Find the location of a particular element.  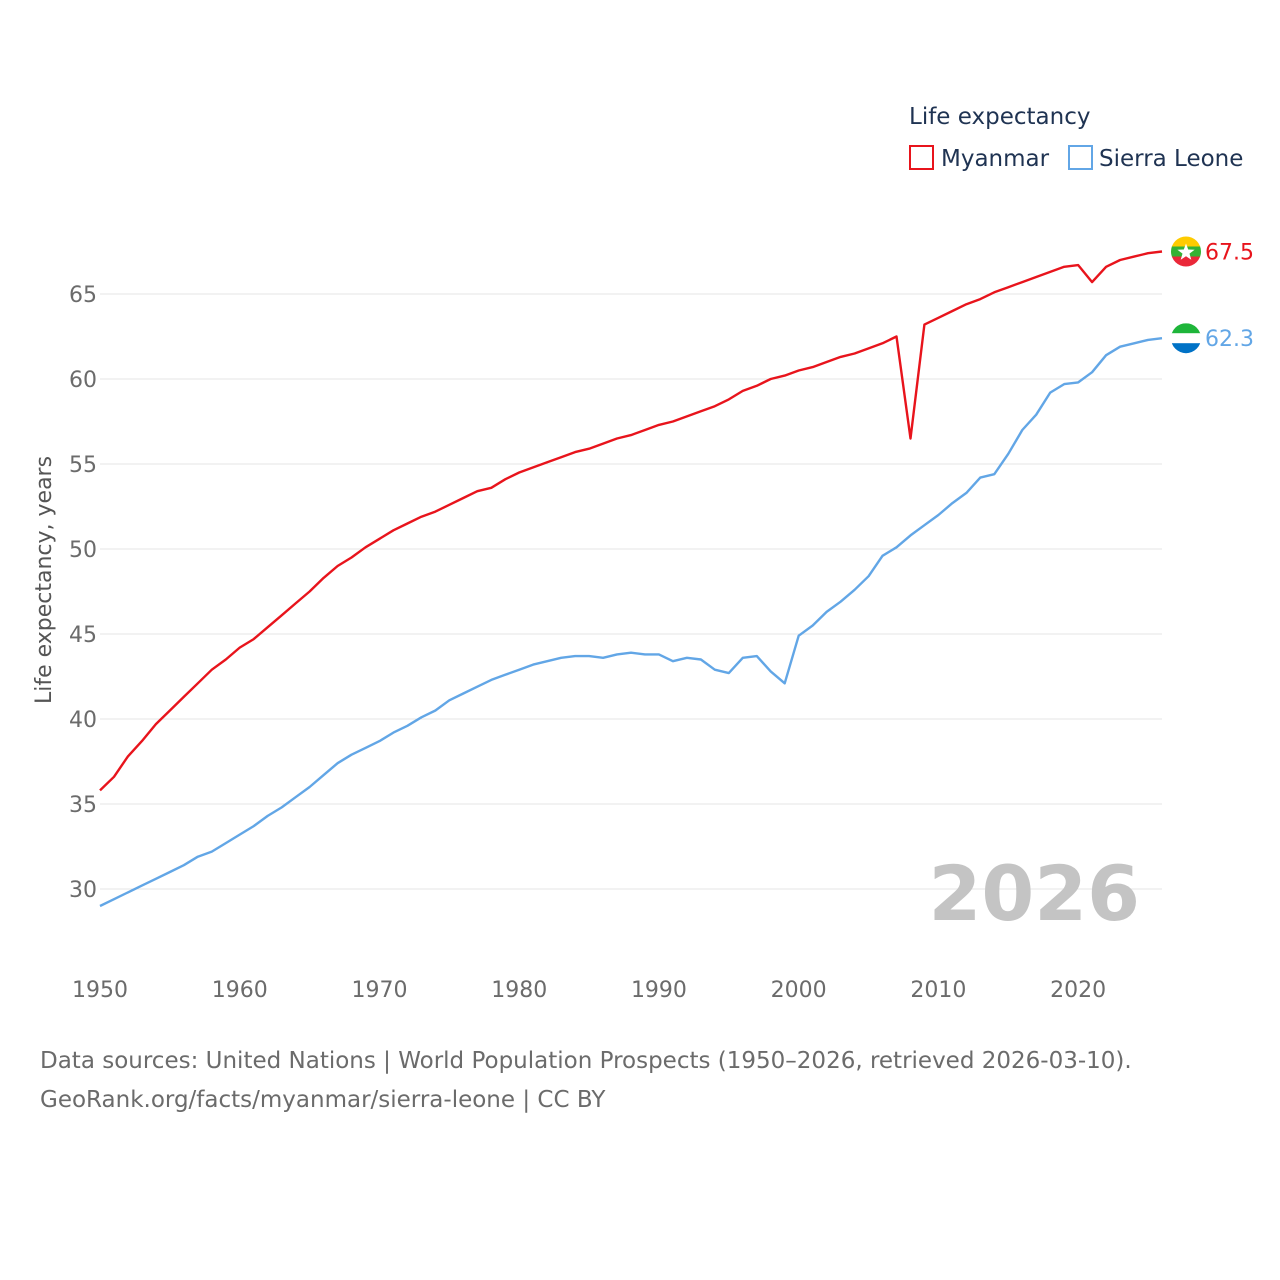

y-tick-label-30: 30 is located at coordinates (83, 890).